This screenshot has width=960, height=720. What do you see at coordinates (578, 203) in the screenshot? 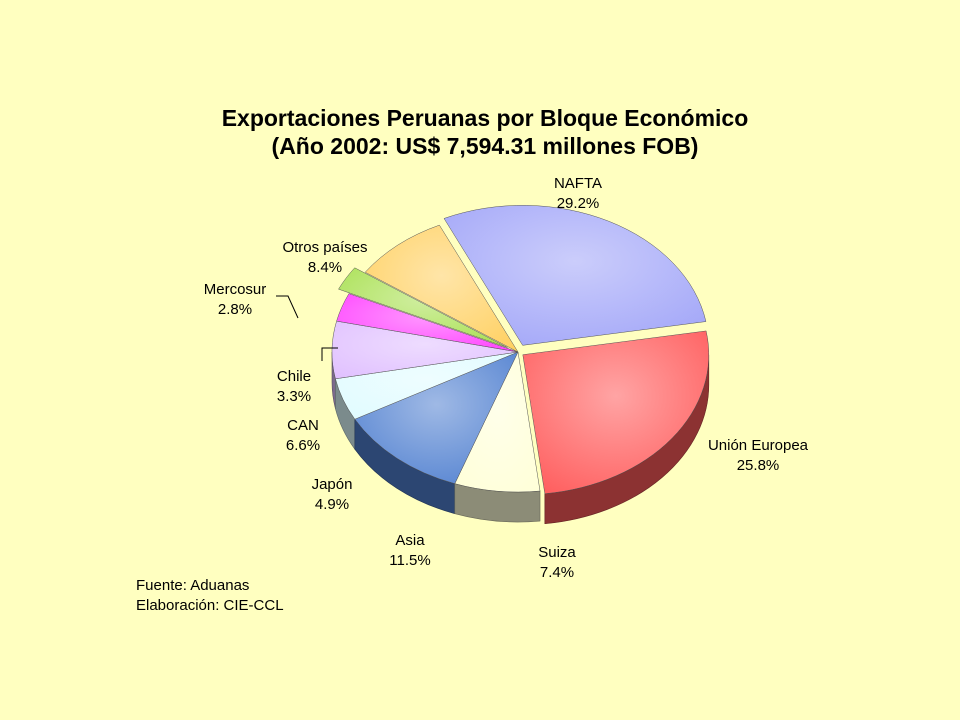
I see `slice-percent: 29.2%` at bounding box center [578, 203].